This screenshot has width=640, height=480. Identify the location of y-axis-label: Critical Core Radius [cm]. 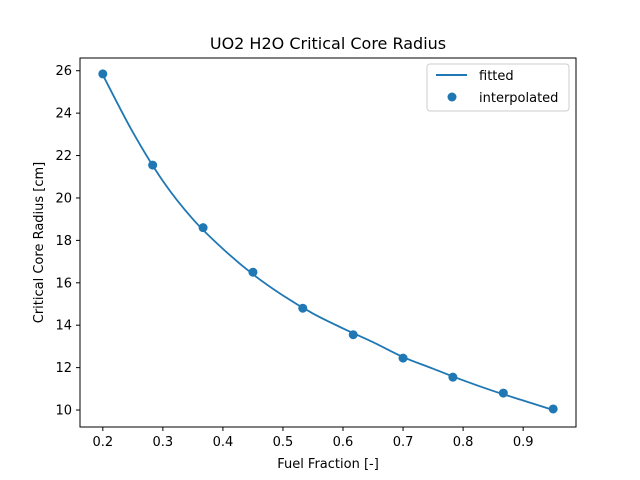
(39, 243).